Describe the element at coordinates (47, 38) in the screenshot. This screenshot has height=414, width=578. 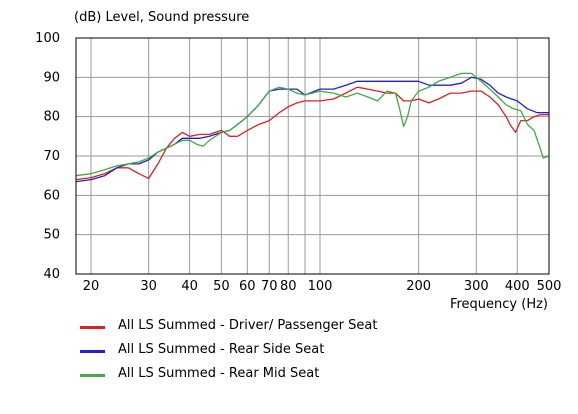
I see `y-tick-label: 100` at that location.